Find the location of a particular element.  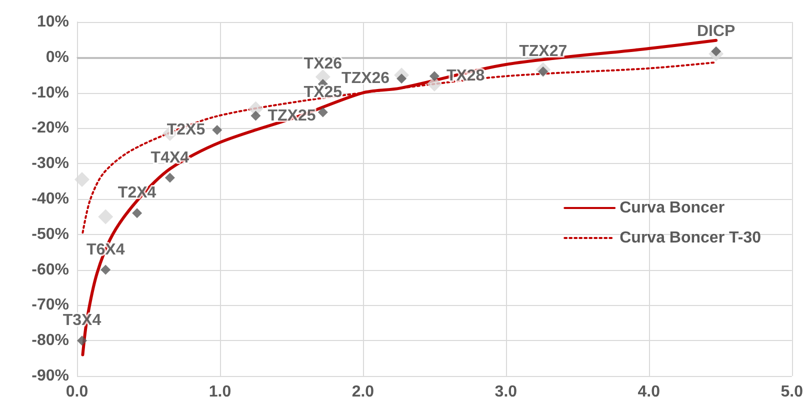

x-tick-label: 0.0 is located at coordinates (77, 392).